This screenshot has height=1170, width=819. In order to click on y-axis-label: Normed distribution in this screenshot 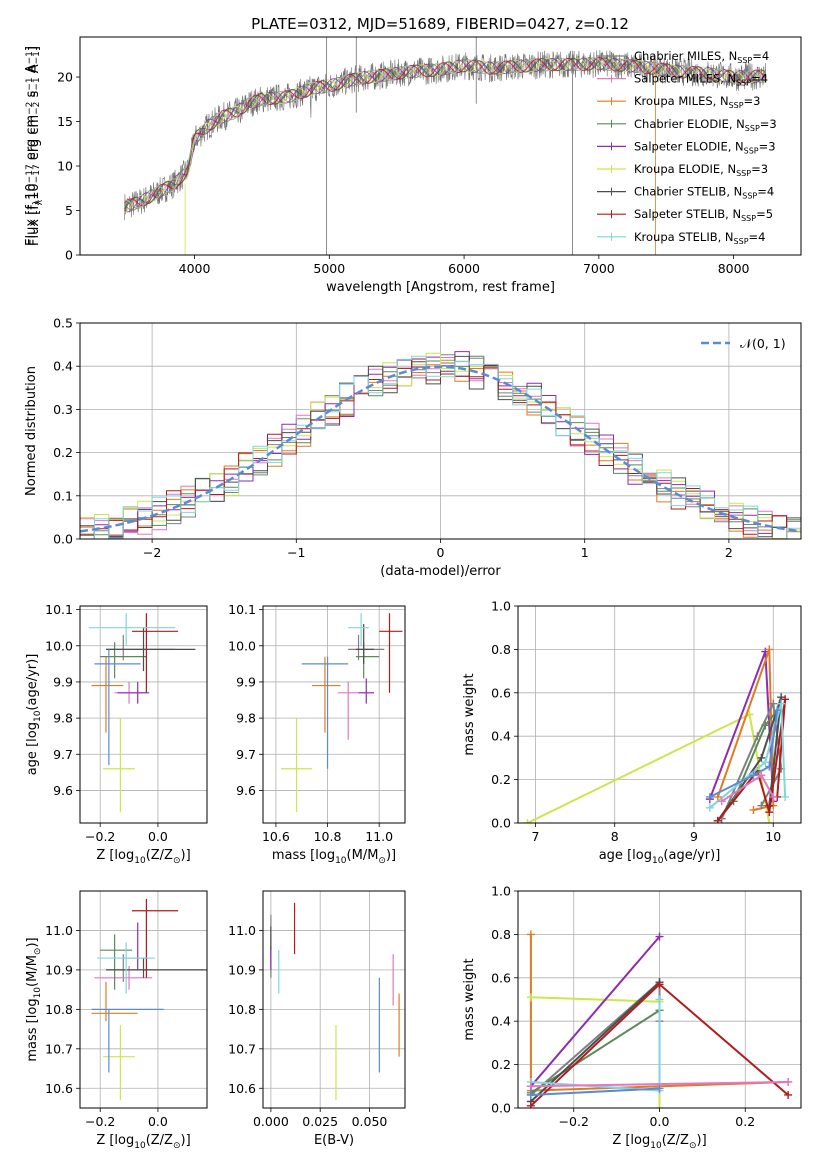, I will do `click(31, 431)`.